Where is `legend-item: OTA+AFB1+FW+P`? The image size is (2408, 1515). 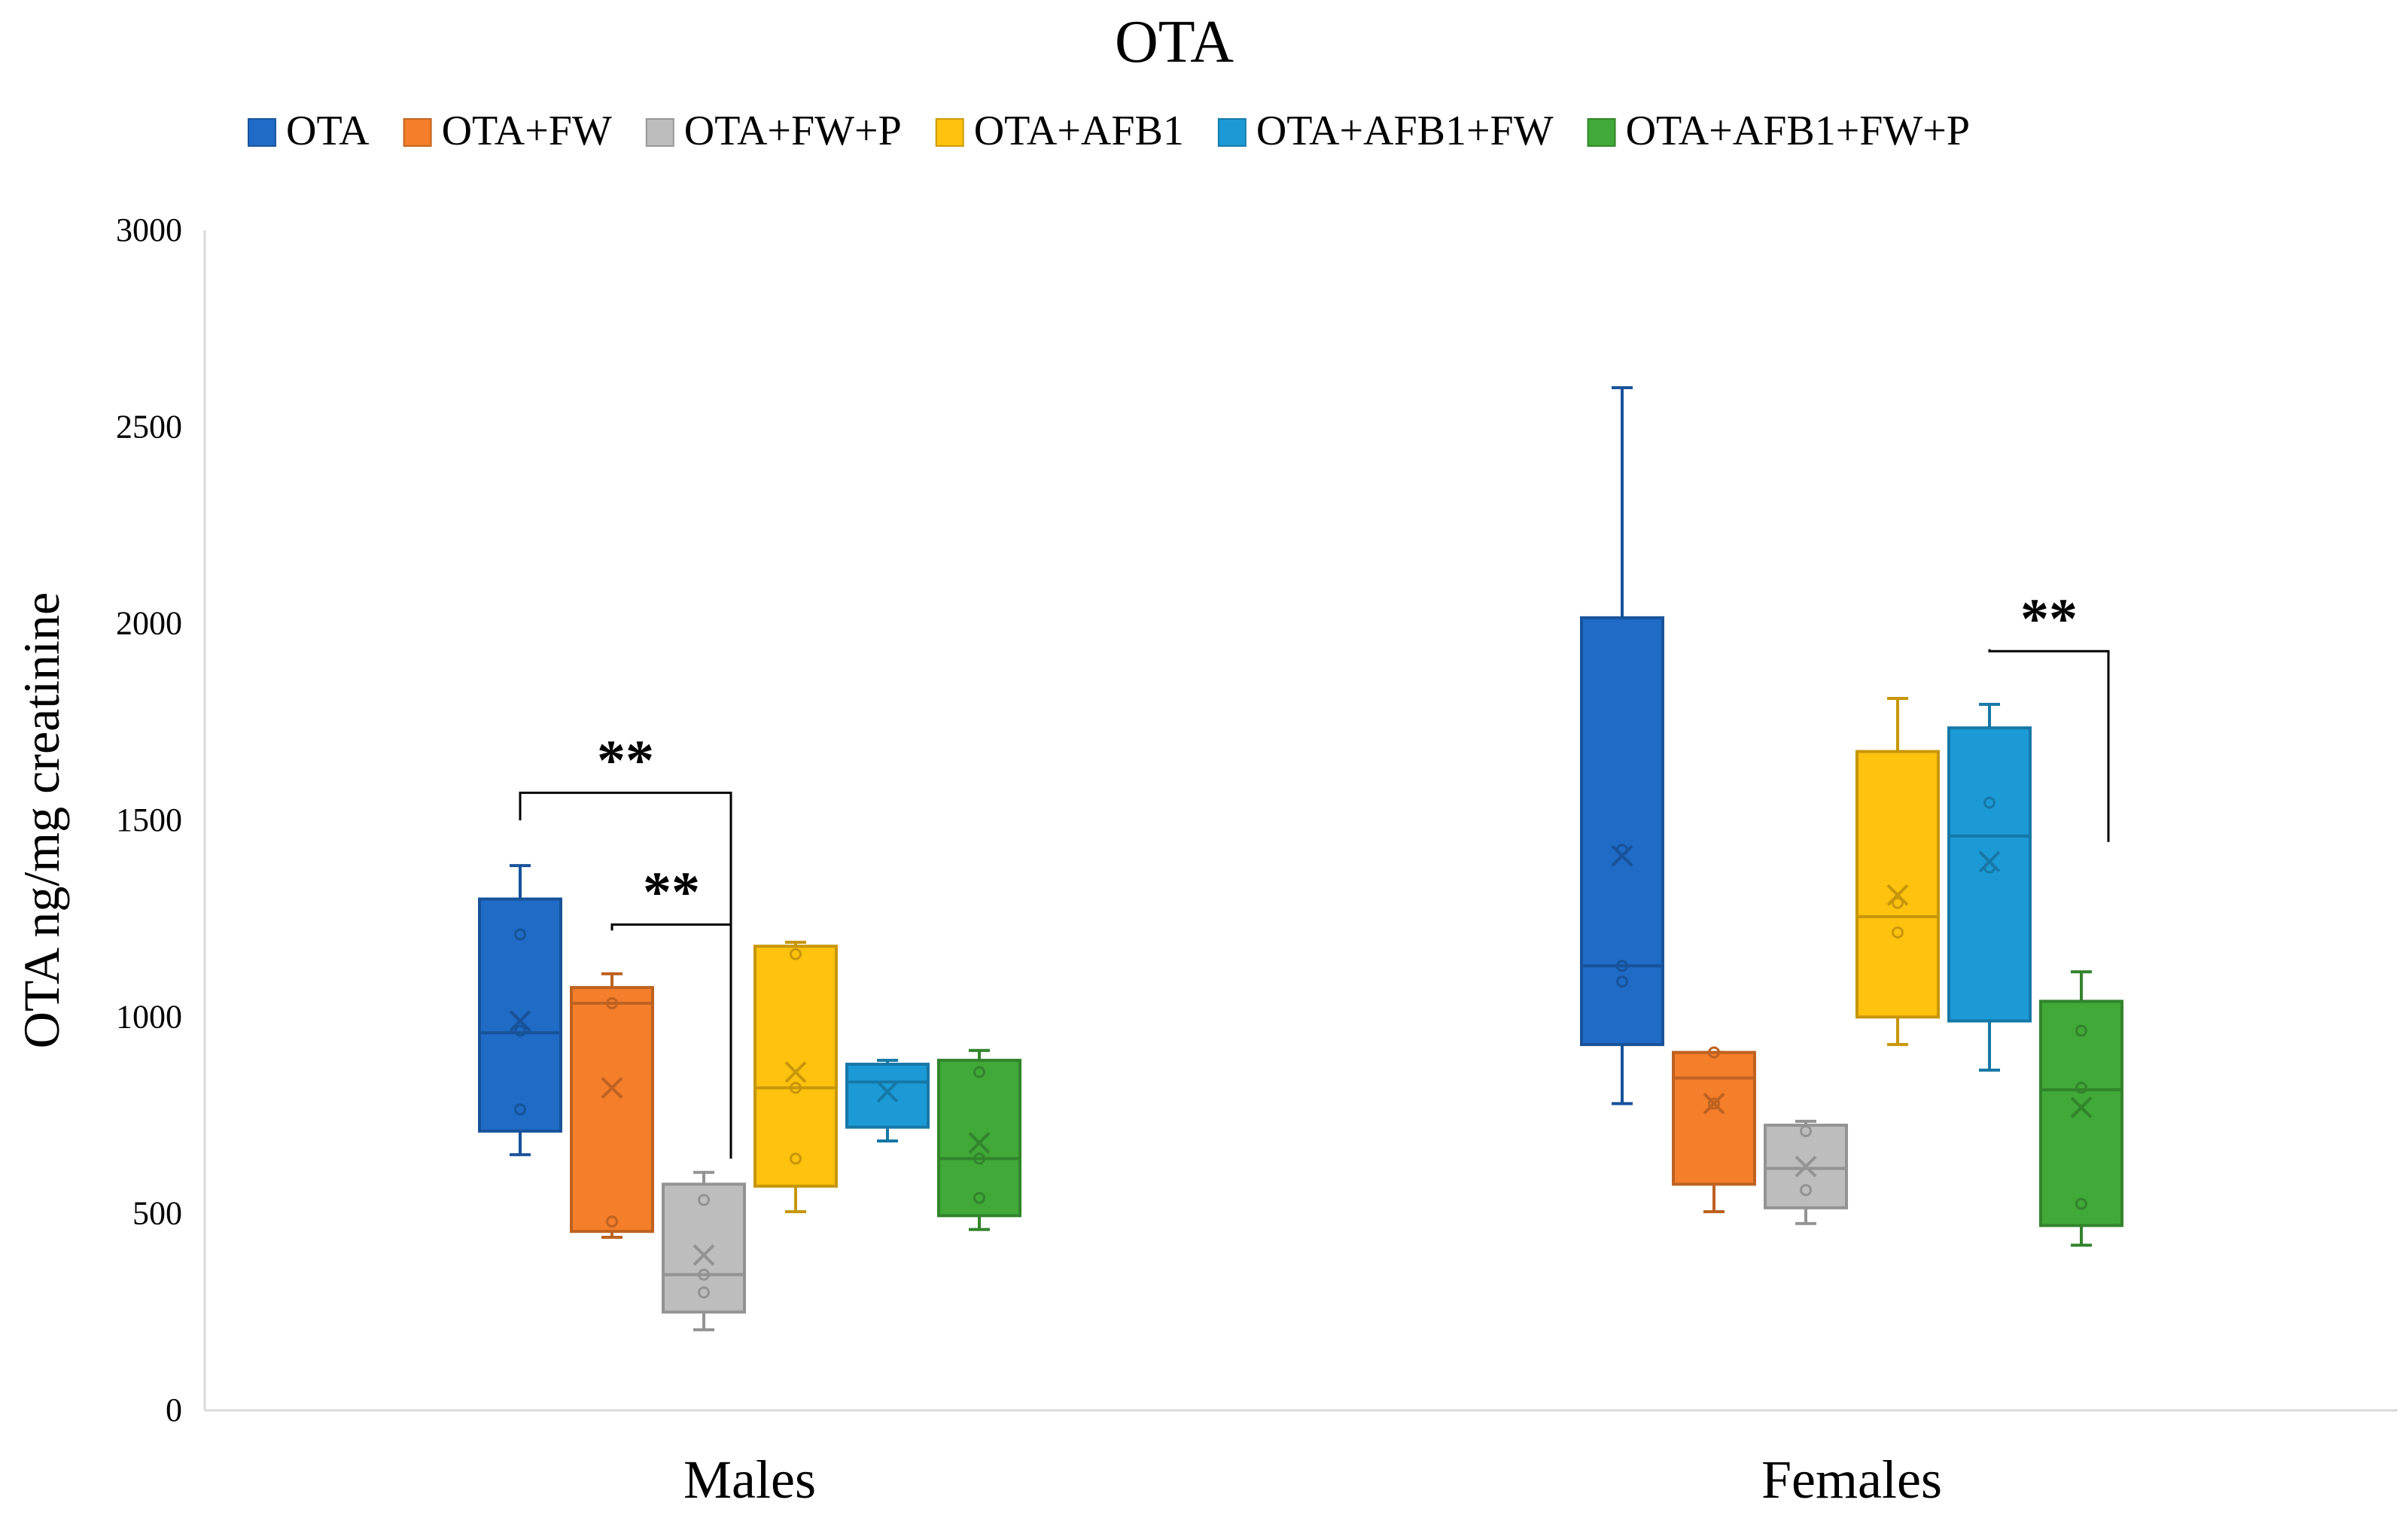 legend-item: OTA+AFB1+FW+P is located at coordinates (1778, 131).